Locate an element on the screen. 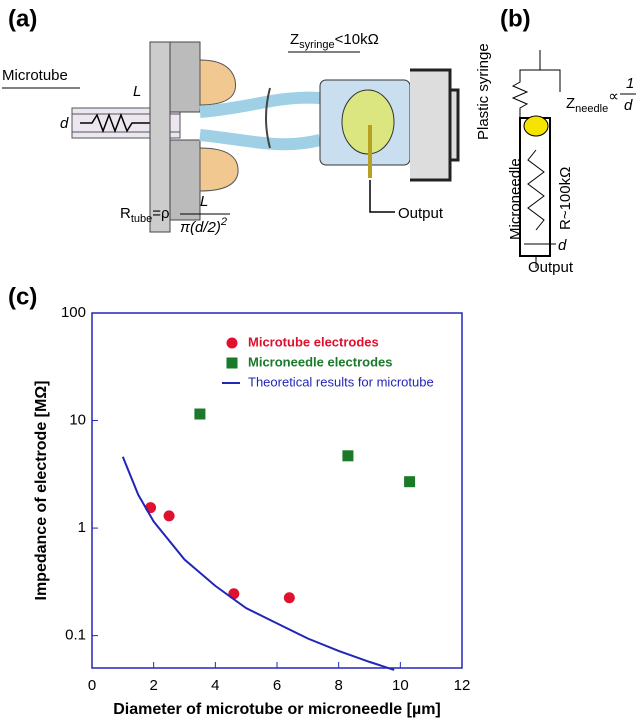 The height and width of the screenshot is (722, 640). microneedle is located at coordinates (535, 187).